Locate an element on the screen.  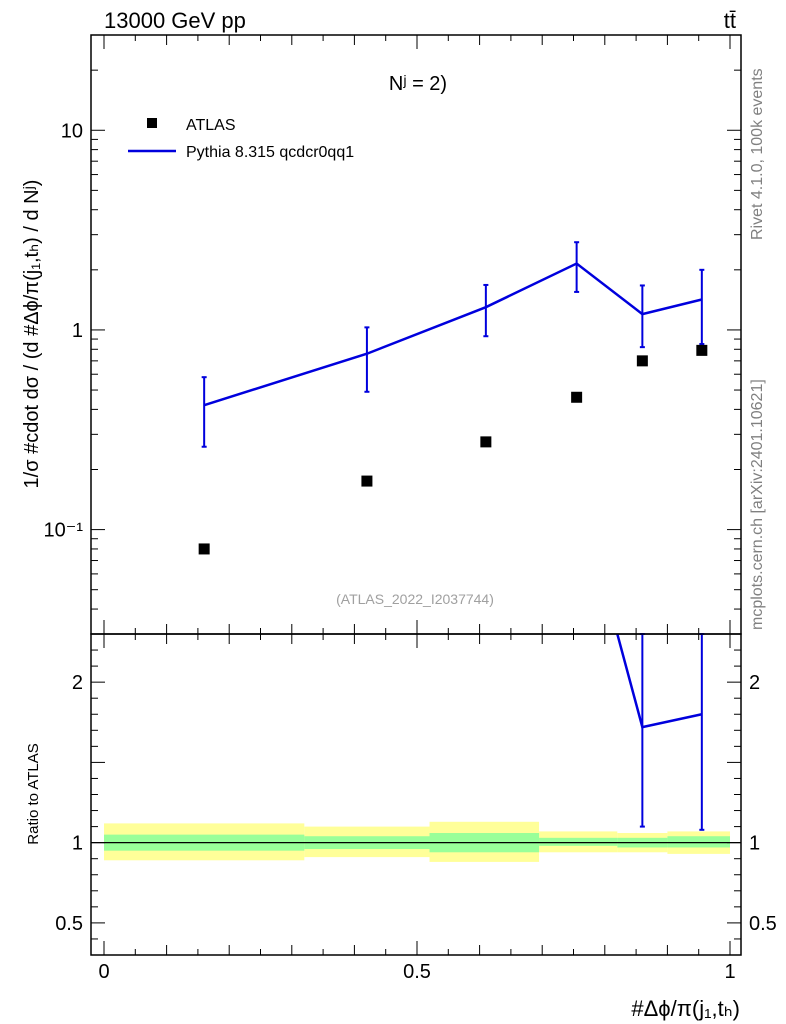
legend-atlas-label: ATLAS is located at coordinates (211, 125).